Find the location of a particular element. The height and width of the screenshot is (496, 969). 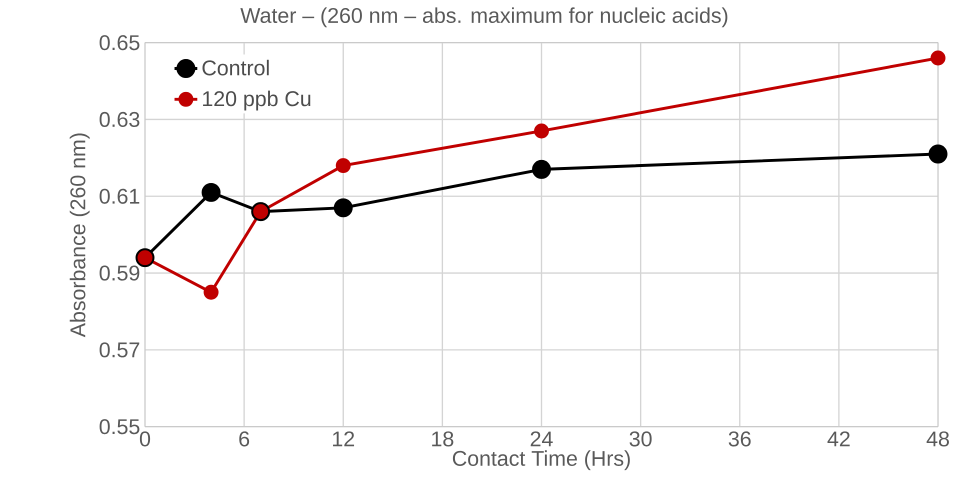

x-axis-title: Contact Time (Hrs) is located at coordinates (541, 460).